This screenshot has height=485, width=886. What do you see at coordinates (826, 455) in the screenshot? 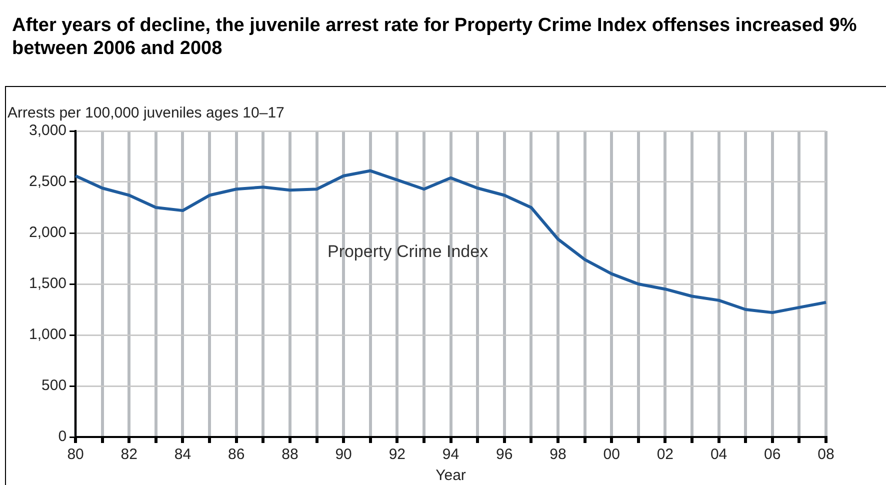
I see `x-tick-label: 08` at bounding box center [826, 455].